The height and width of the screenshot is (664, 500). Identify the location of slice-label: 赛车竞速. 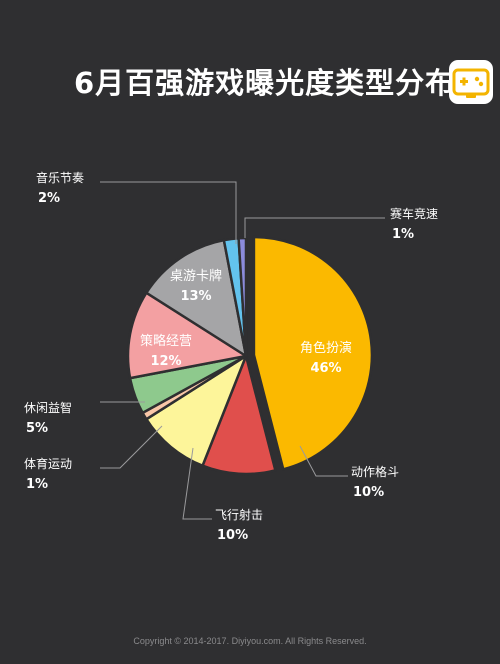
(414, 213).